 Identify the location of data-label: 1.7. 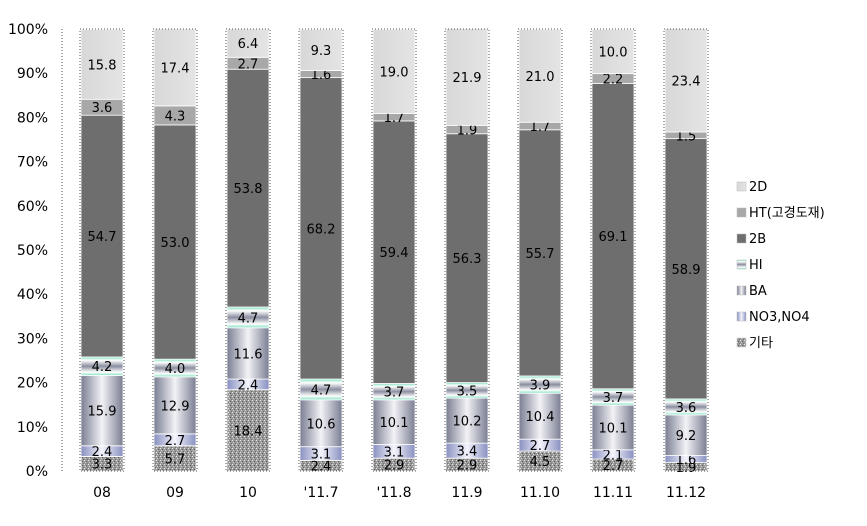
(540, 127).